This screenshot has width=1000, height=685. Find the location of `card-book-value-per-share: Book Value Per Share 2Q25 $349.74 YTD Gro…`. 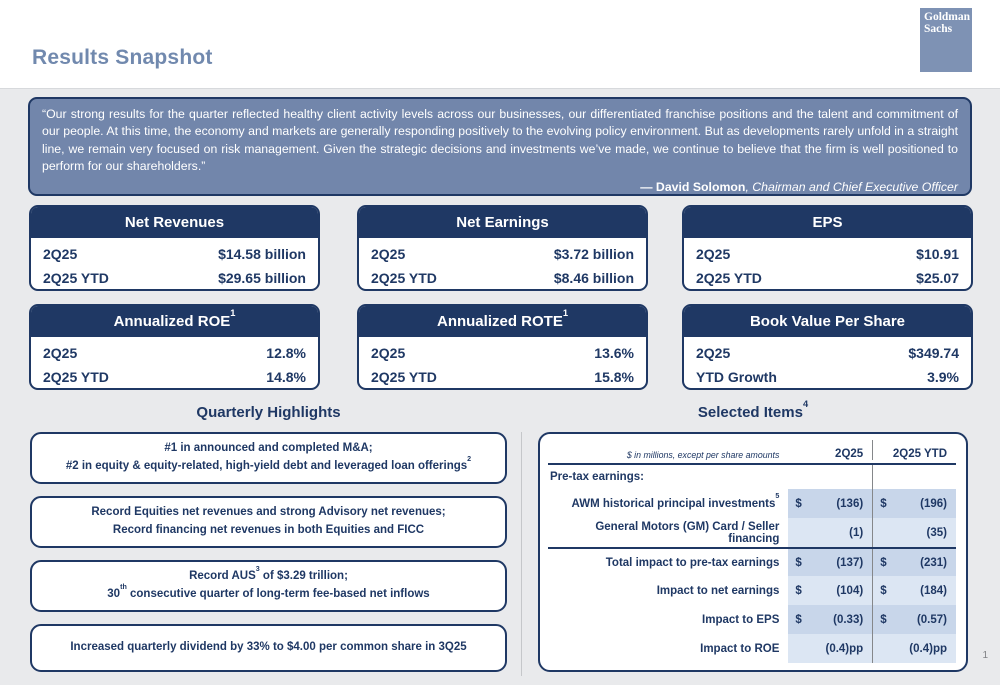

card-book-value-per-share: Book Value Per Share 2Q25 $349.74 YTD Gro… is located at coordinates (827, 347).